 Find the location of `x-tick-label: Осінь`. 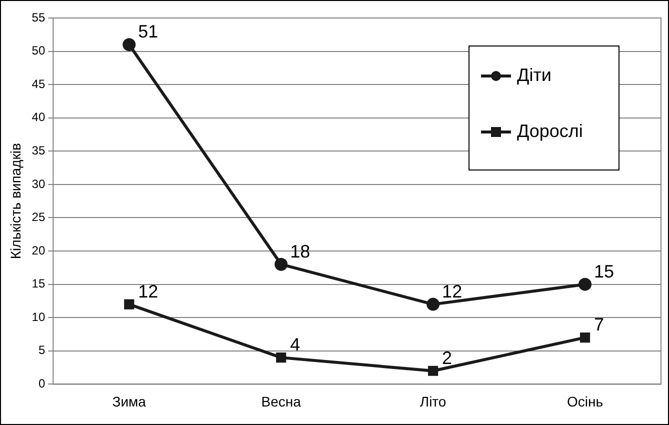

x-tick-label: Осінь is located at coordinates (585, 401).